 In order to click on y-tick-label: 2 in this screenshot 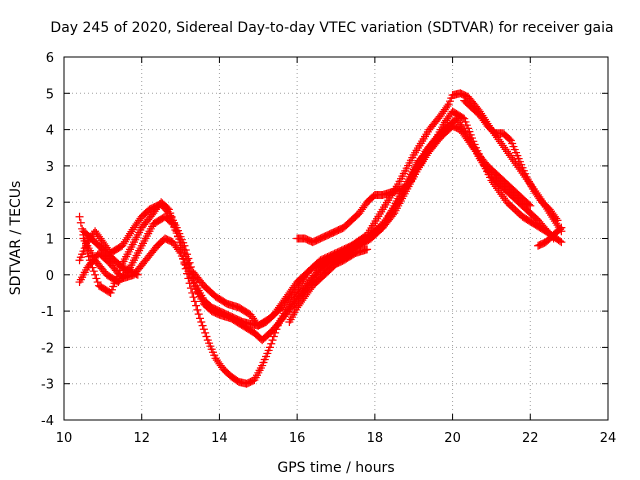, I will do `click(50, 203)`.